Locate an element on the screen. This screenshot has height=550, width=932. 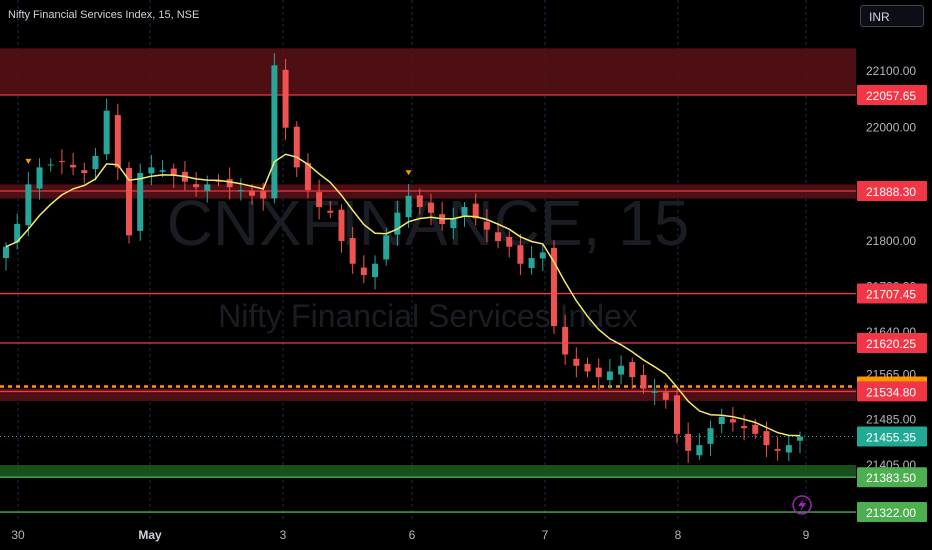
watermark-name: Nifty Financial Services Index is located at coordinates (428, 316).